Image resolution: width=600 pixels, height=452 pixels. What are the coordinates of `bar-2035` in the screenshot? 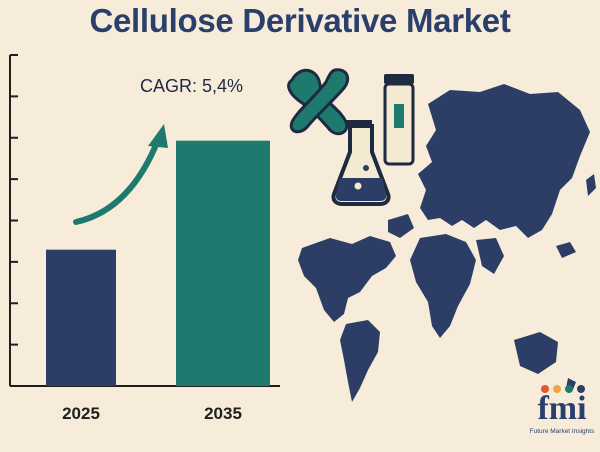 It's located at (223, 263).